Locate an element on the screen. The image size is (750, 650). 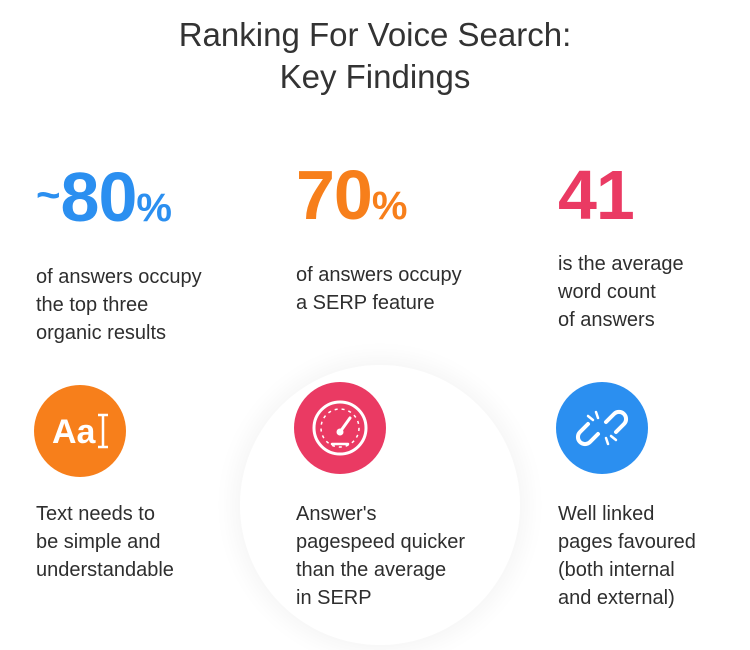
finding-line: pages favoured is located at coordinates (627, 542).